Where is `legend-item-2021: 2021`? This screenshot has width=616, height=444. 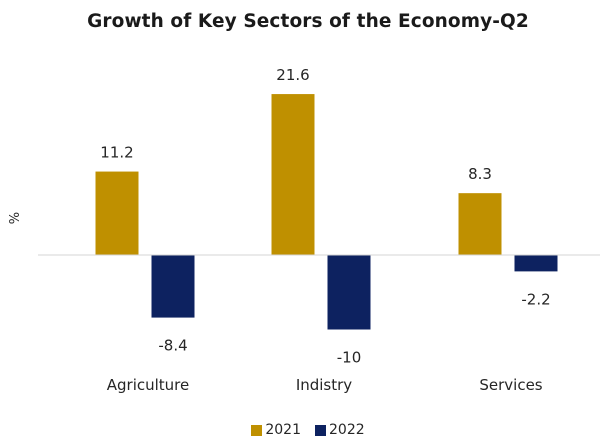 legend-item-2021: 2021 is located at coordinates (276, 430).